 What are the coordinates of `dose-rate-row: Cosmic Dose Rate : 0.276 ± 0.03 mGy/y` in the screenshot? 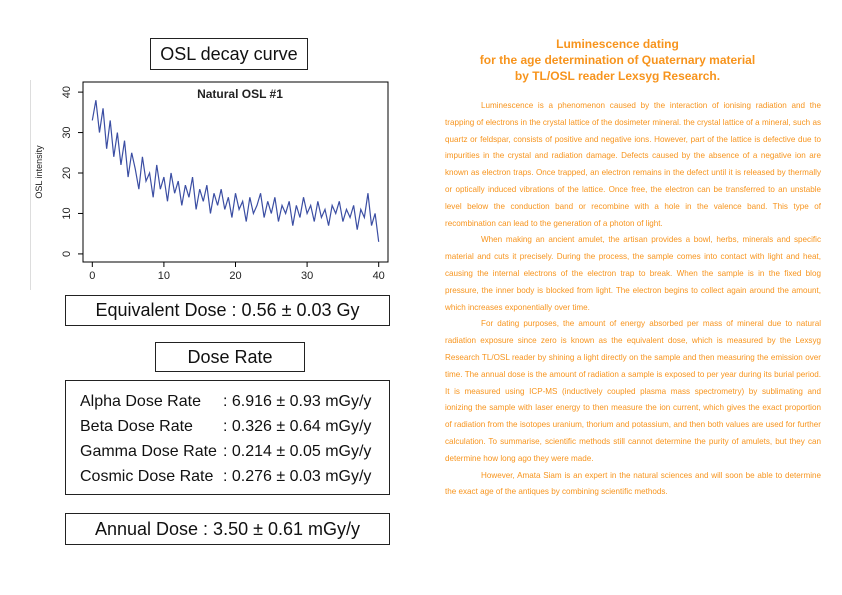 It's located at (234, 476).